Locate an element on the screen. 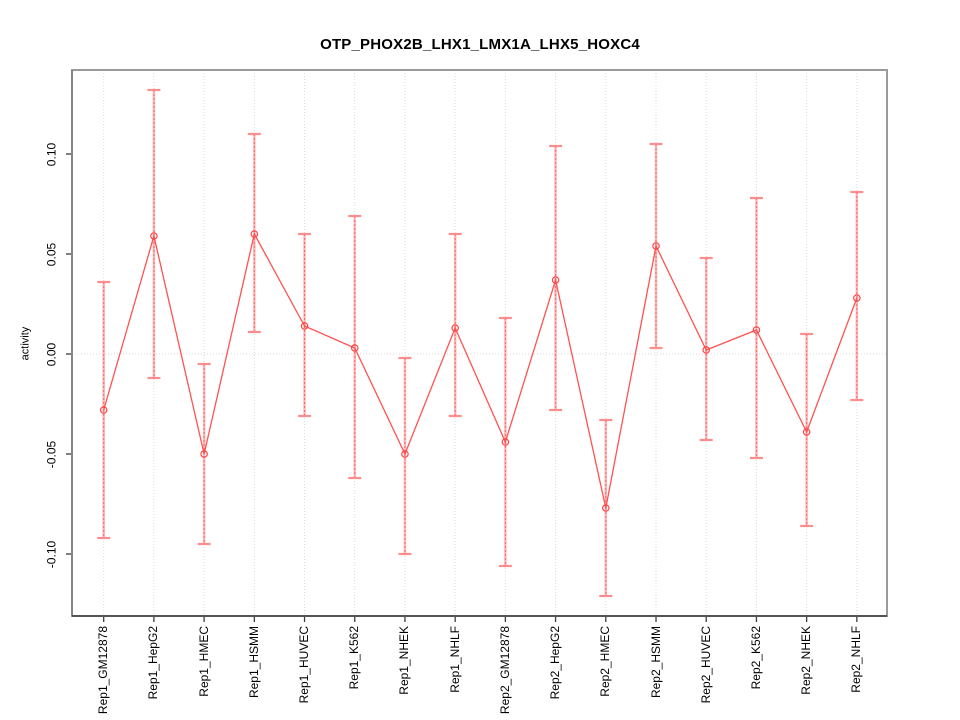 The height and width of the screenshot is (720, 960). y-tick-label: -0.05 is located at coordinates (51, 454).